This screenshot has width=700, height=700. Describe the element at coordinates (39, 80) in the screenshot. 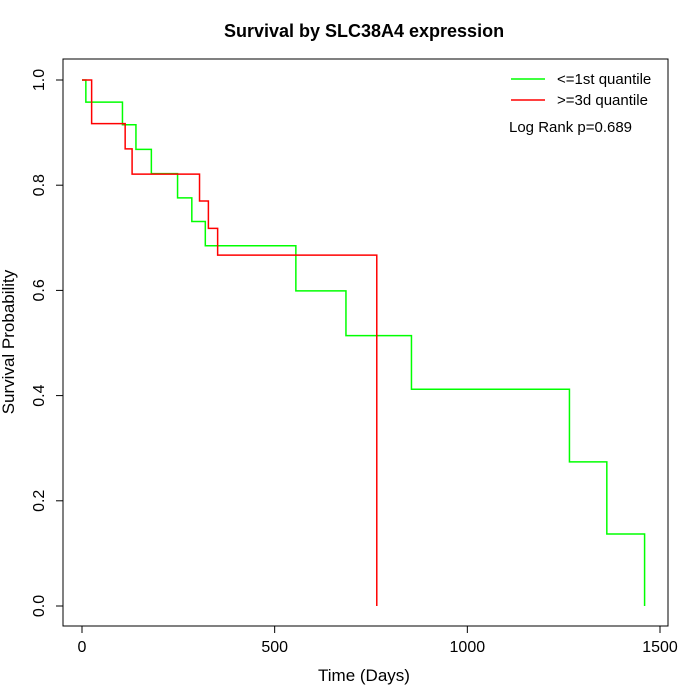

I see `y-tick-label: 1.0` at that location.